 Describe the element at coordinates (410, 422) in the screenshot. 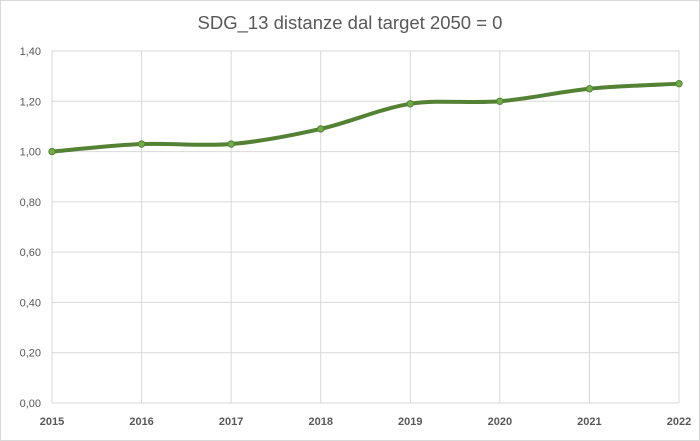

I see `x-tick-label: 2019` at that location.